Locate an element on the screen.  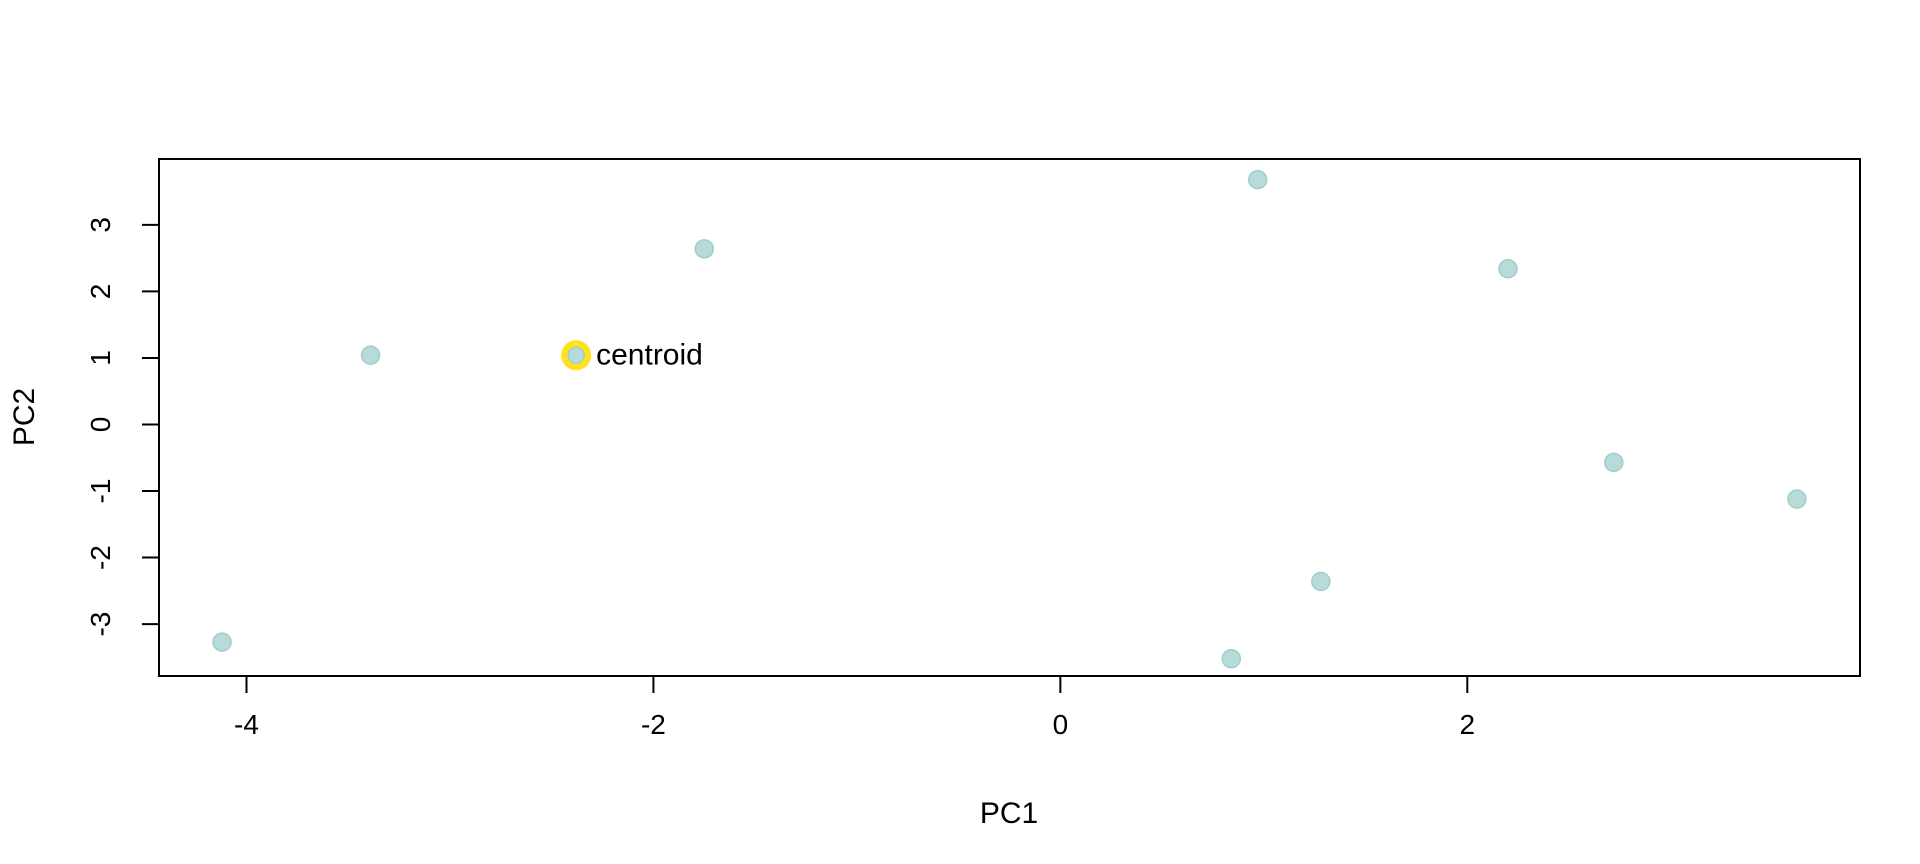
centroid-point is located at coordinates (576, 355).